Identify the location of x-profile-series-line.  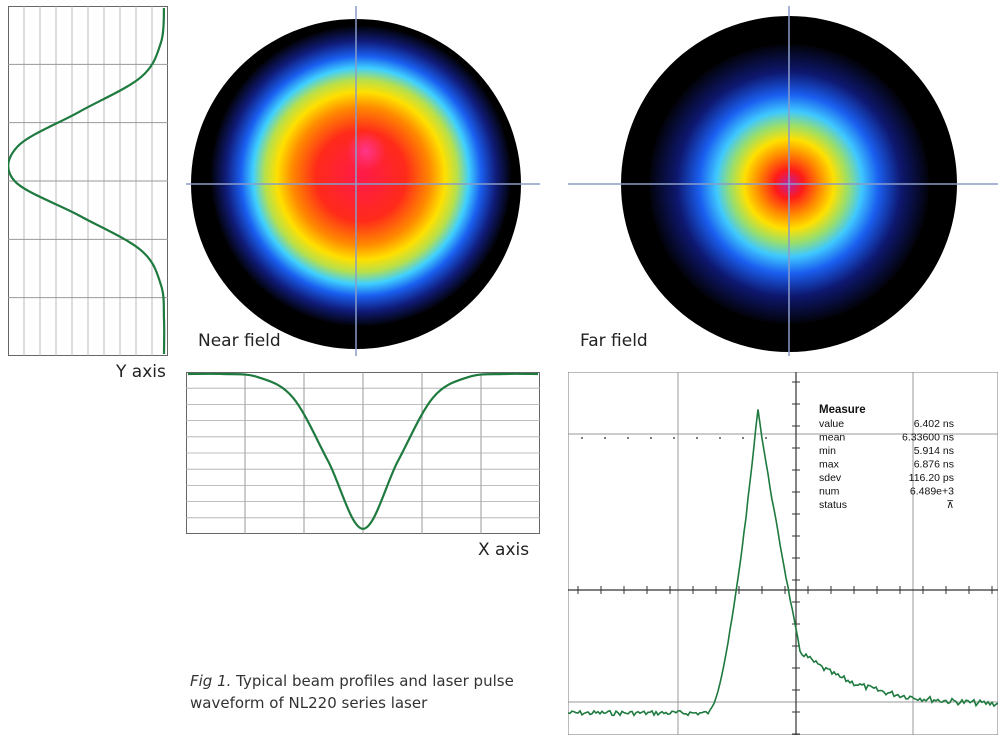
(363, 451).